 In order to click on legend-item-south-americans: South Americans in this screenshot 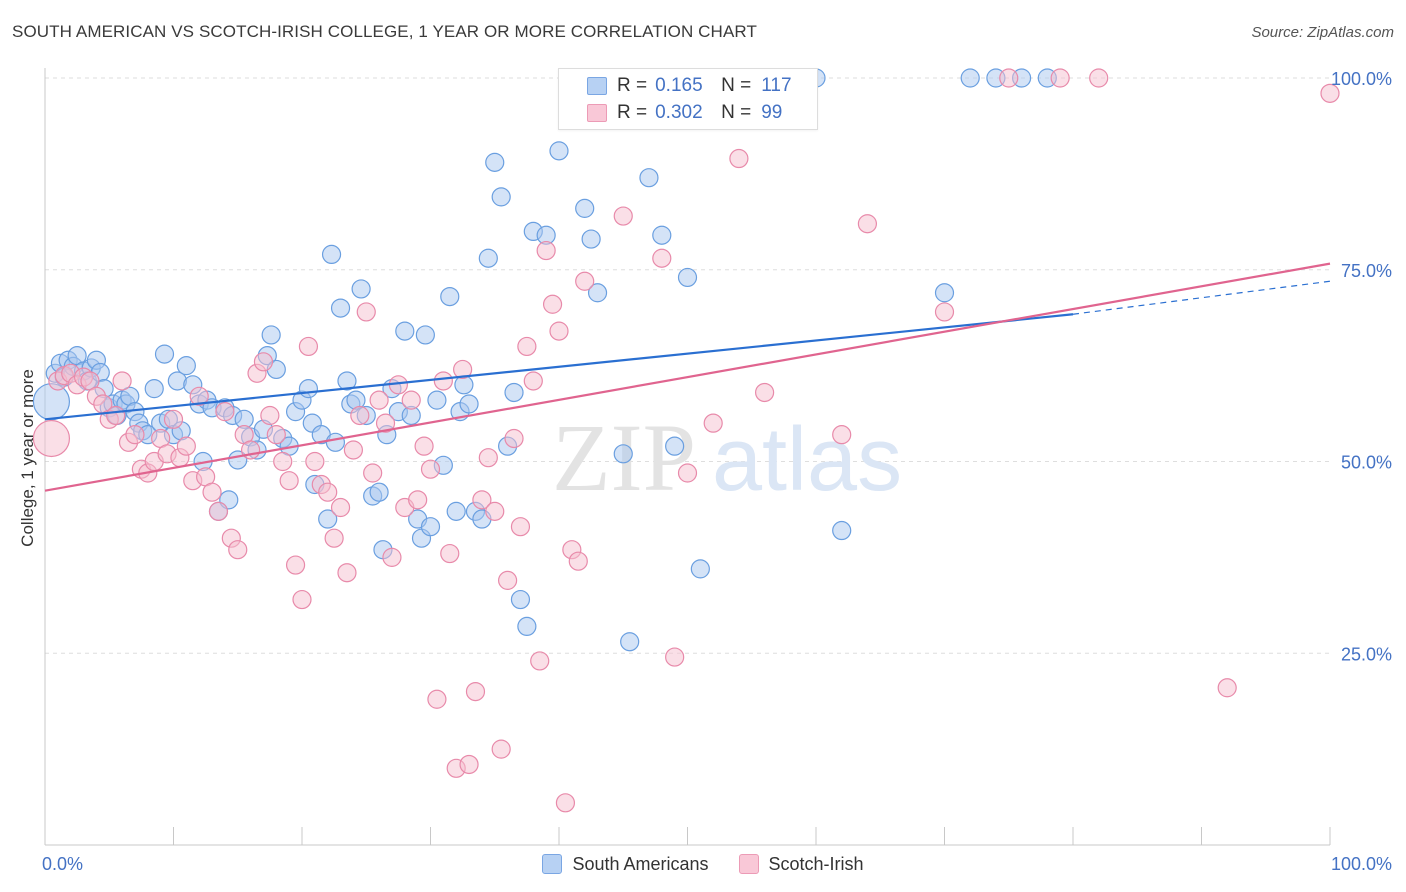, I will do `click(625, 864)`.